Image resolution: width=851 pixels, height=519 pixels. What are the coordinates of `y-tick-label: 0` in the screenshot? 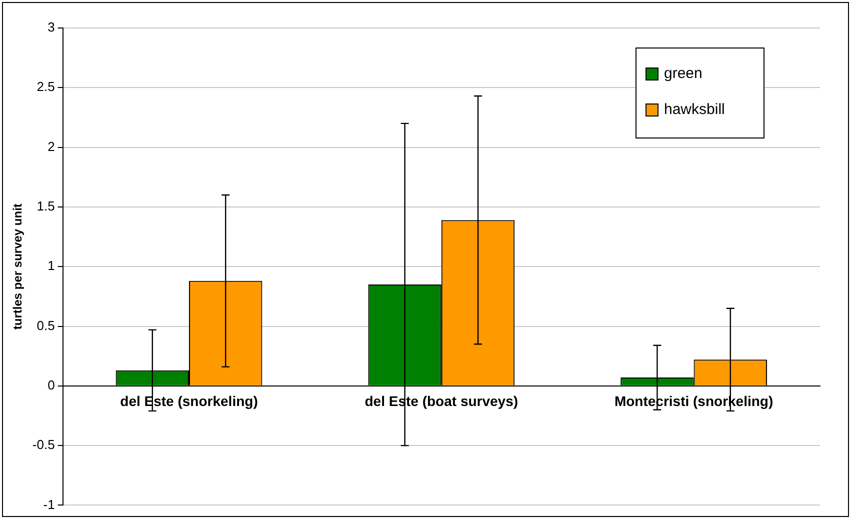 It's located at (51, 384).